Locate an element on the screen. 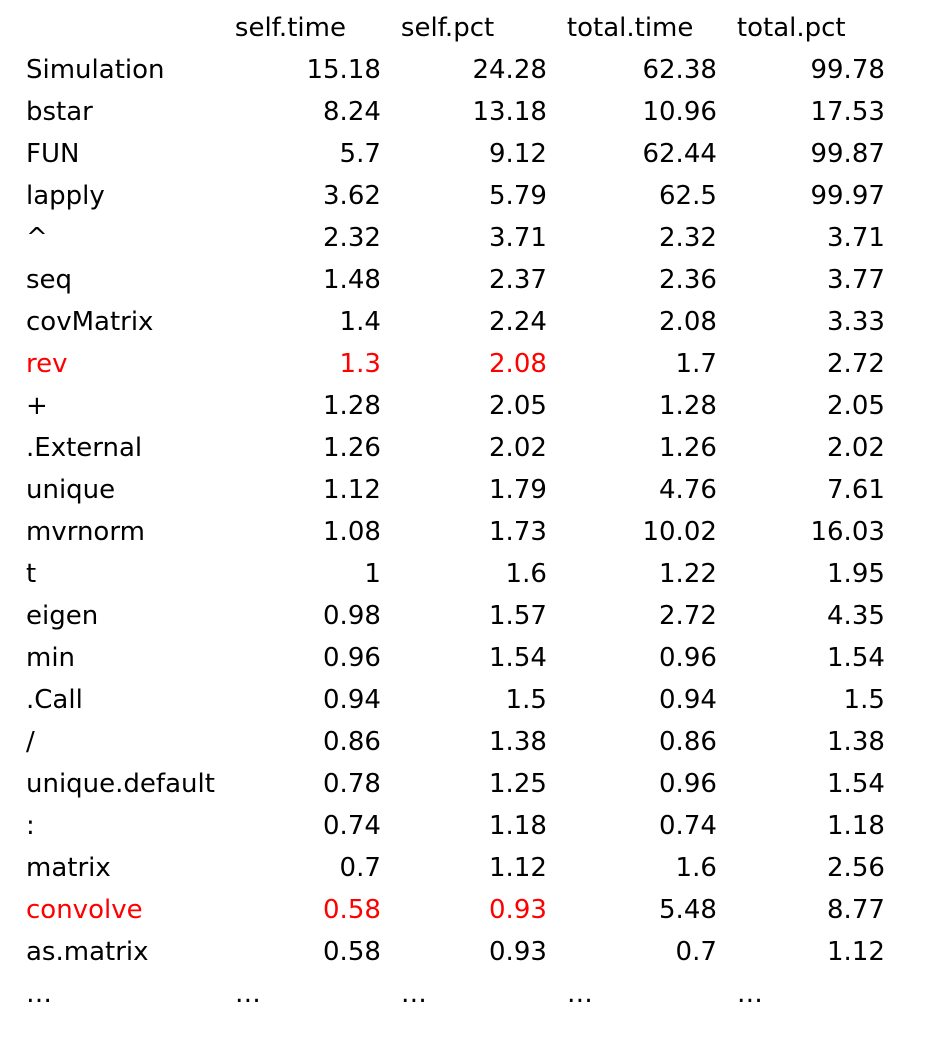 The image size is (948, 1038). cell-self-time: 15.18 is located at coordinates (343, 70).